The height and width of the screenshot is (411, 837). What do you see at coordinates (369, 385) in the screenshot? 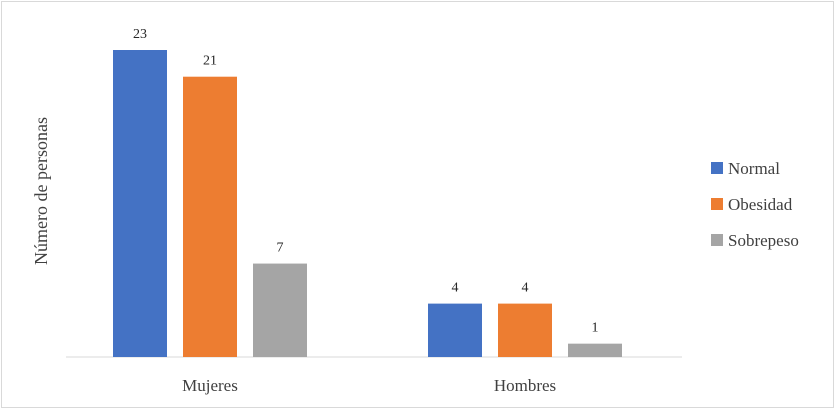
I see `x-tick-labels-group: Mujeres Hombres` at bounding box center [369, 385].